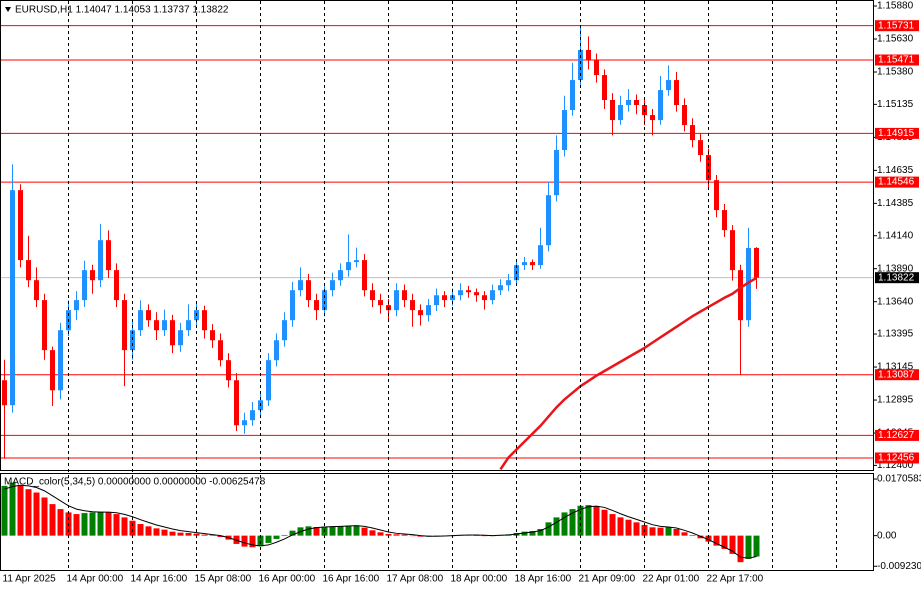 This screenshot has width=921, height=590. I want to click on x-tick-label: 16 Apr 16:00, so click(351, 579).